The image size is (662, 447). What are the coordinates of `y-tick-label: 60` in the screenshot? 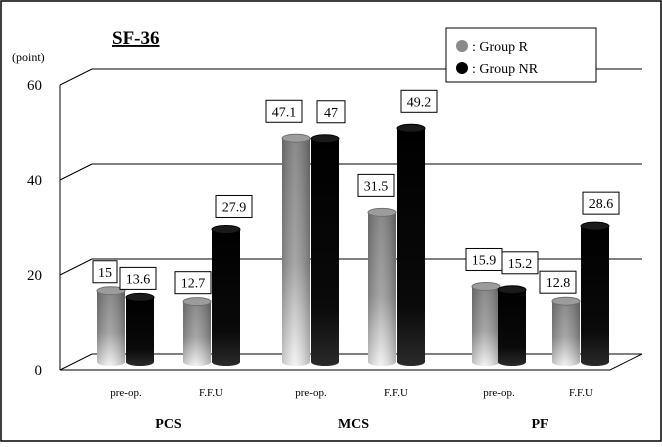 It's located at (34, 86).